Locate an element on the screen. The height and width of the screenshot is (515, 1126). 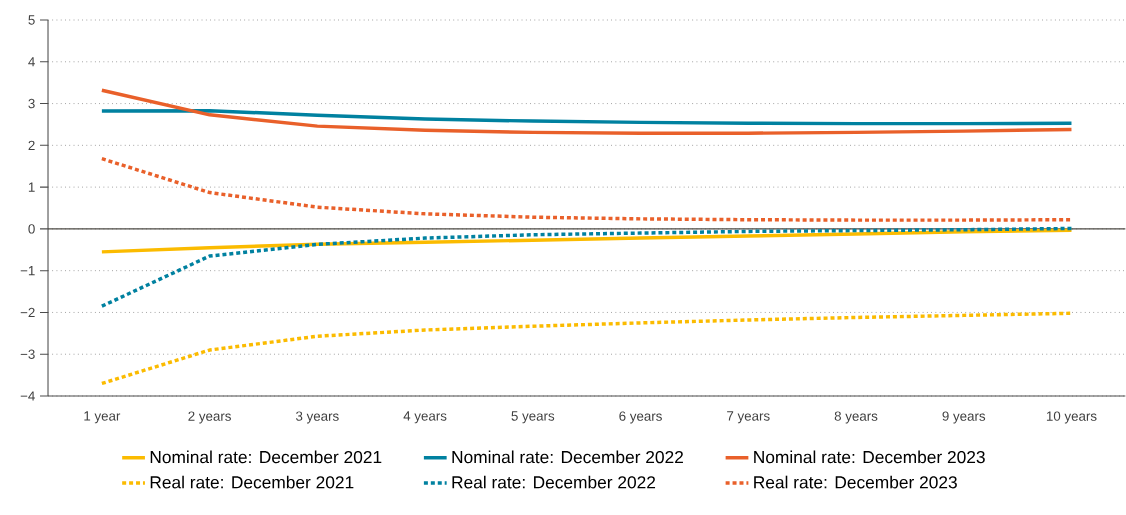
y-tick-label: 1 is located at coordinates (31, 187).